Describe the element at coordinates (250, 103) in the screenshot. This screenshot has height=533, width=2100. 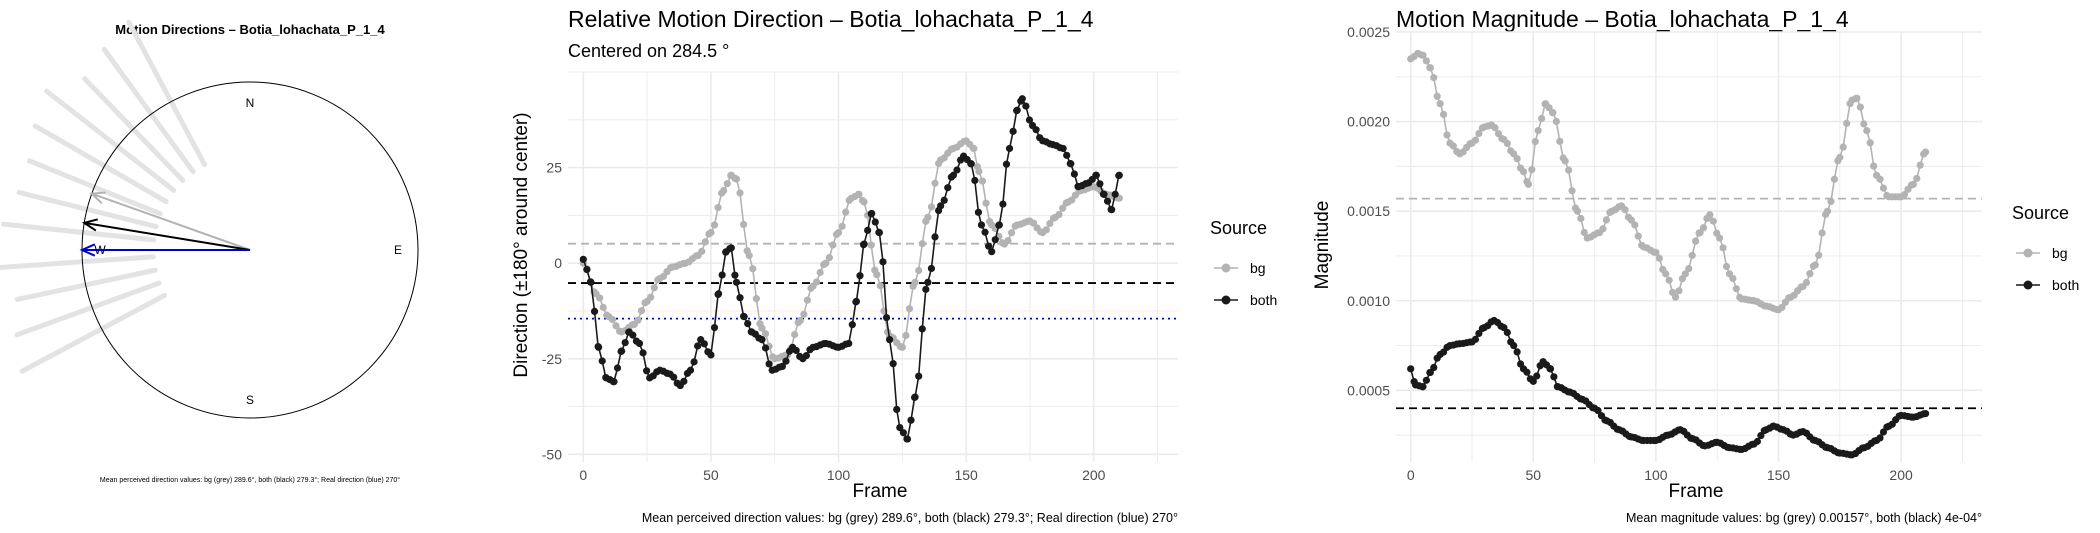
I see `compass-label-n: N` at that location.